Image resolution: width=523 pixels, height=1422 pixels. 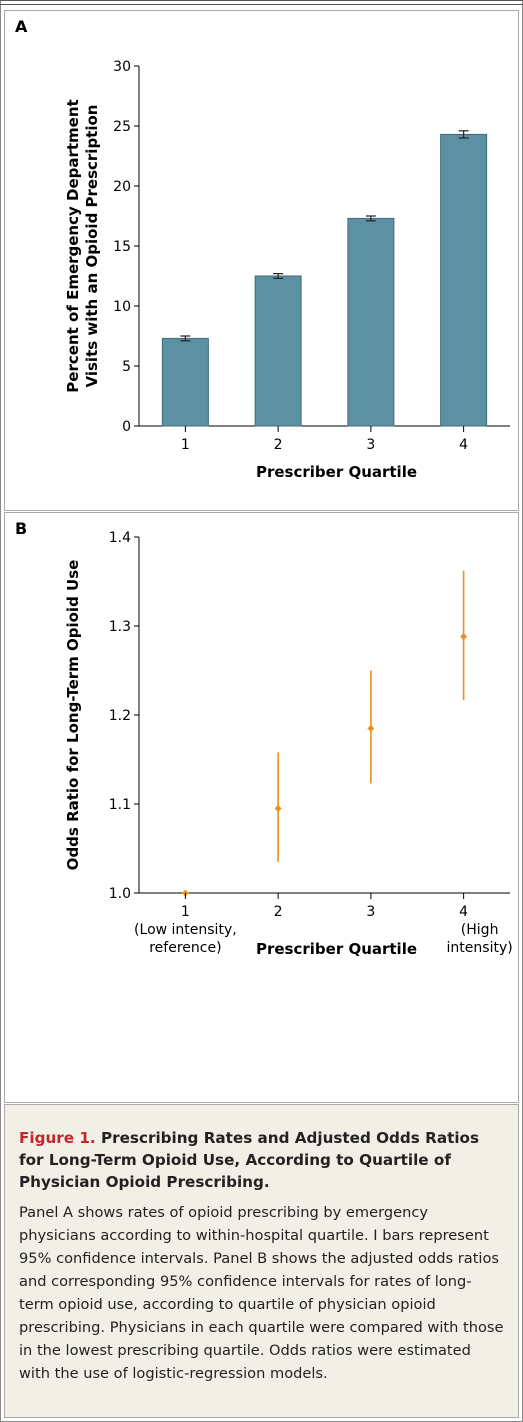 What do you see at coordinates (120, 894) in the screenshot?
I see `y-tick-label-b-0: 1.0` at bounding box center [120, 894].